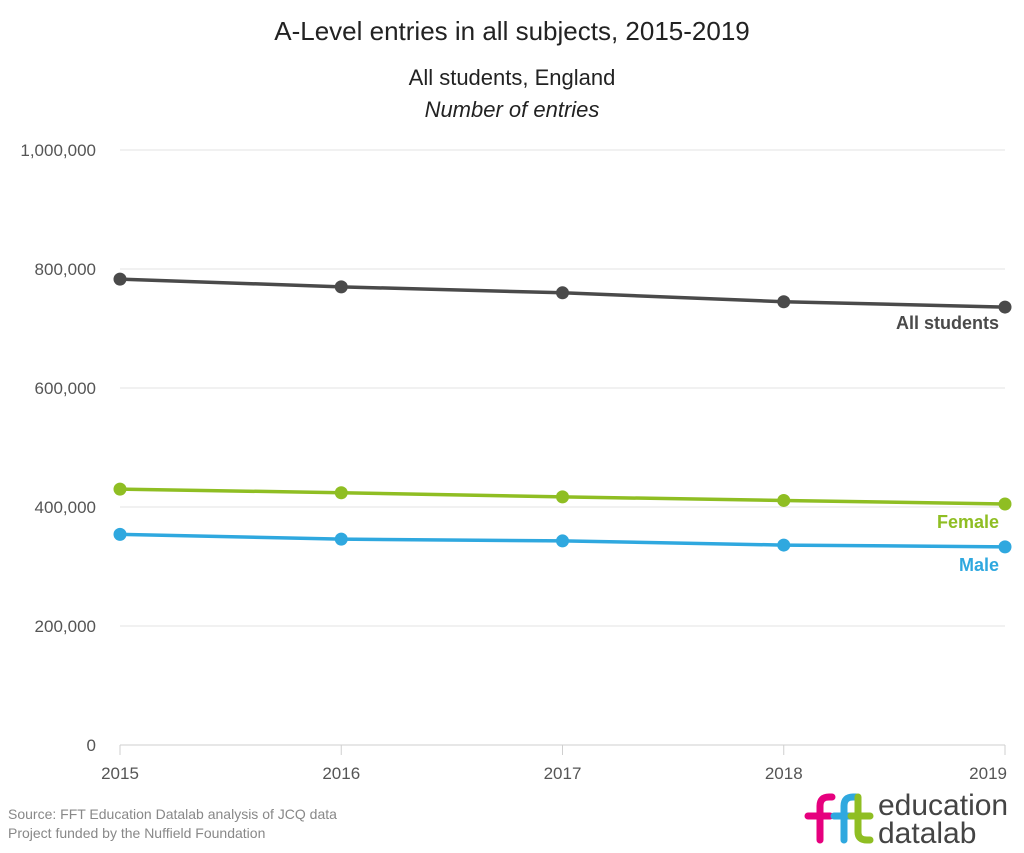 This screenshot has height=853, width=1024. Describe the element at coordinates (968, 522) in the screenshot. I see `series-label-1: Female` at that location.